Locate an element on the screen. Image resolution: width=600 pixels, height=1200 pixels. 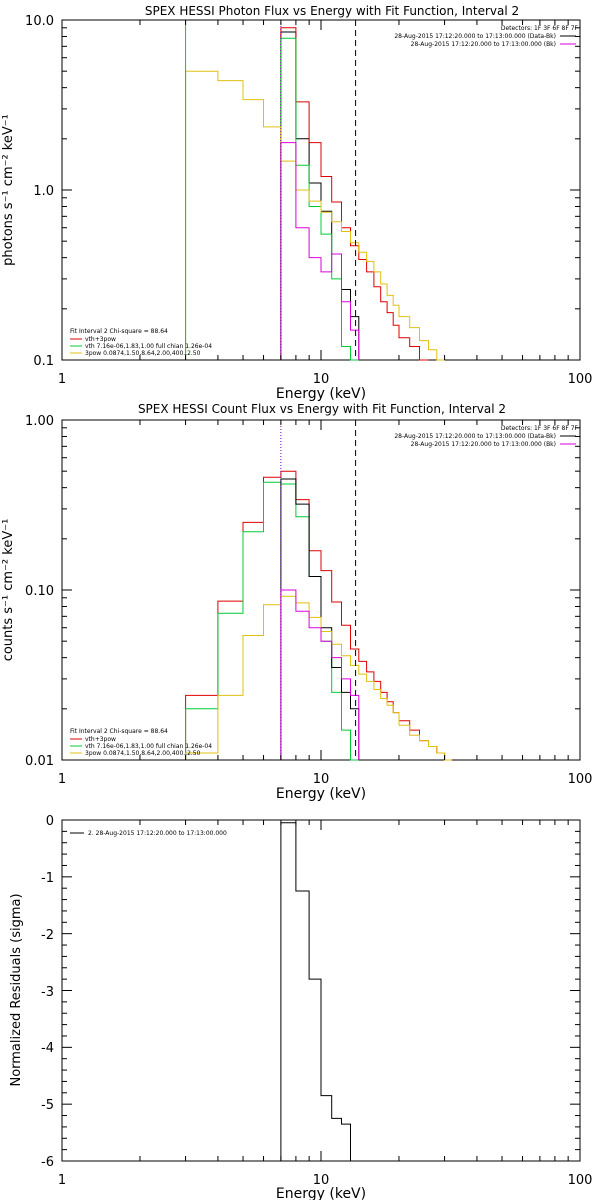
y-tick-label: -5 is located at coordinates (47, 1105).